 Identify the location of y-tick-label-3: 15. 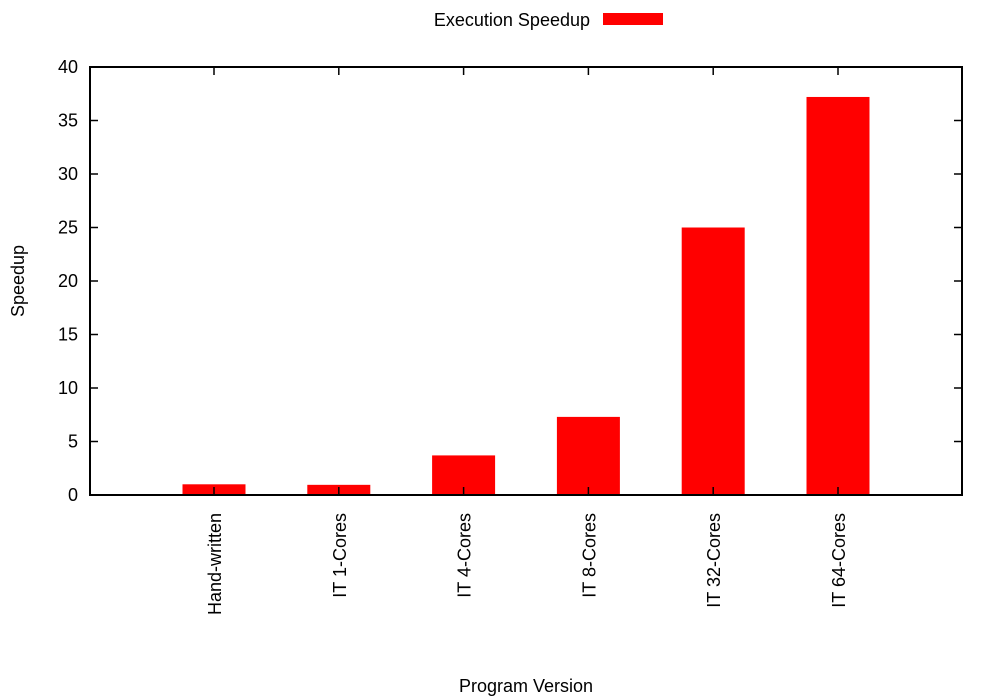
(68, 335).